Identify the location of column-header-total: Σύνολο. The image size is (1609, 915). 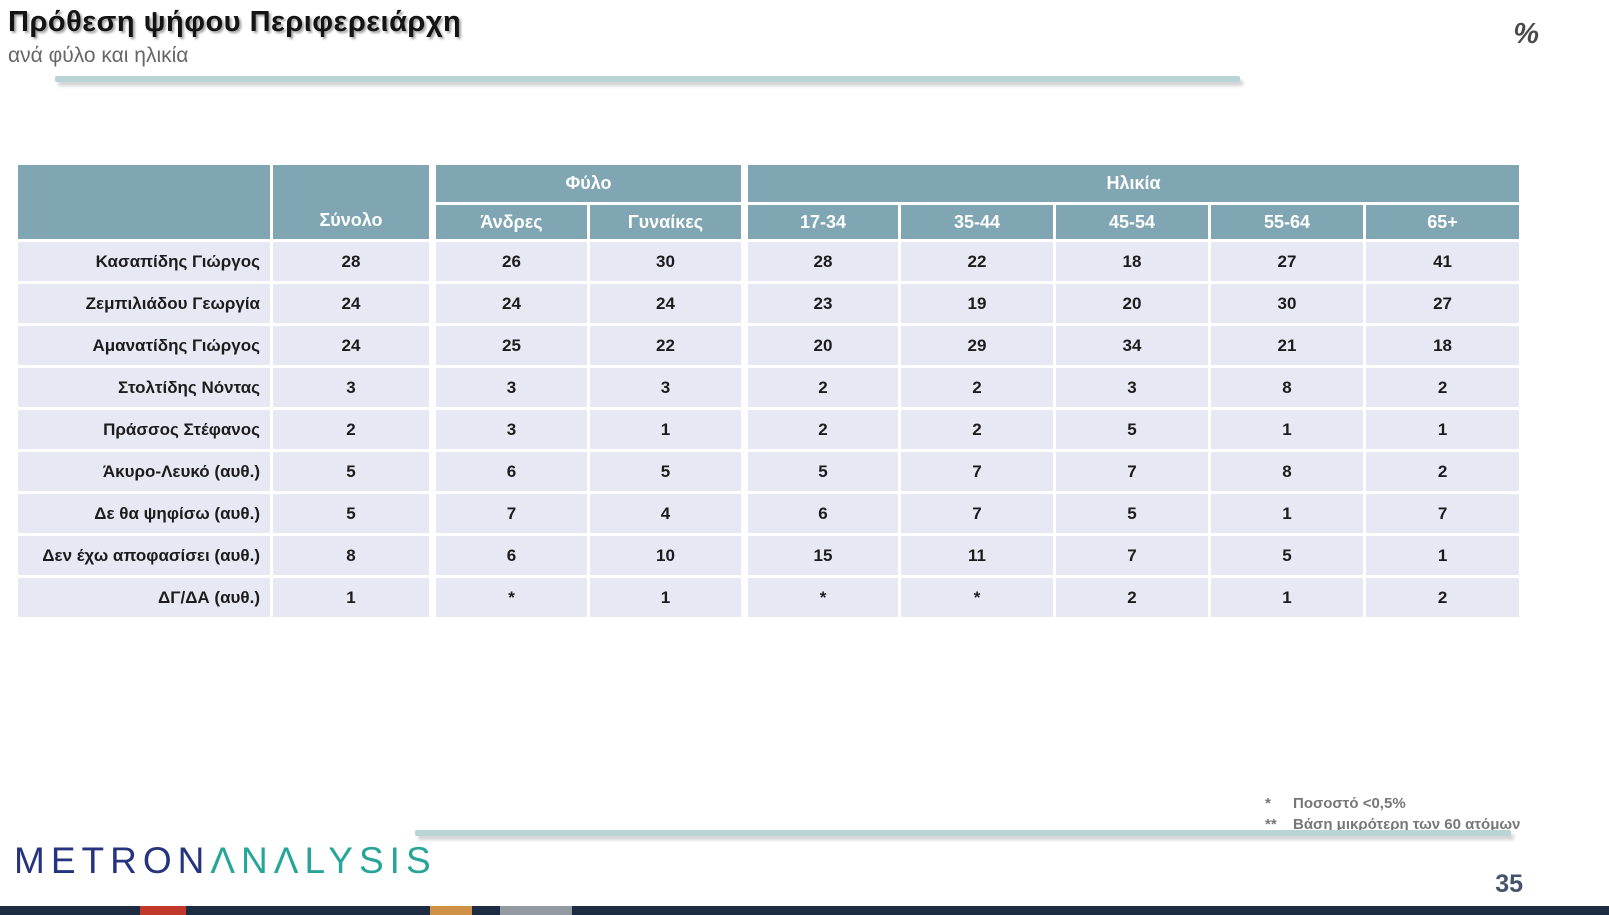
(352, 202).